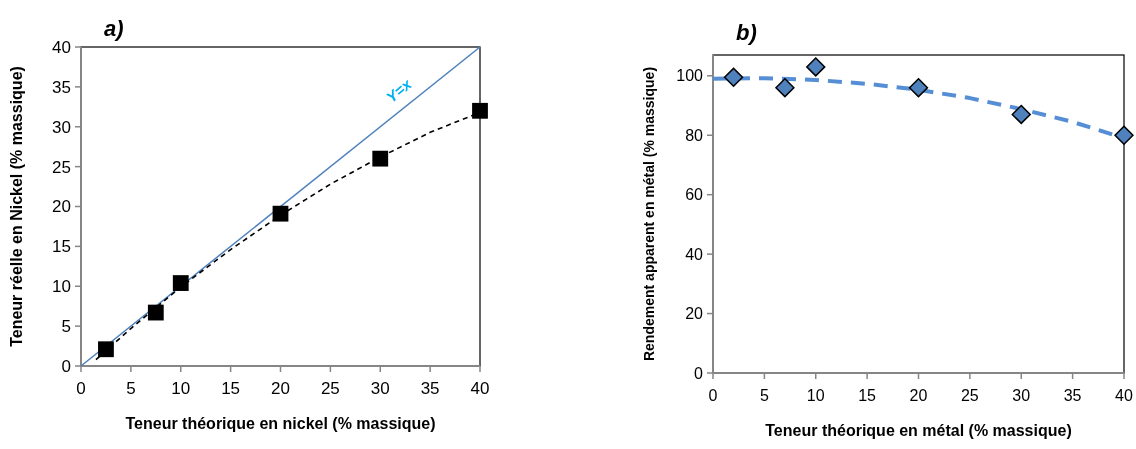 This screenshot has height=449, width=1136. I want to click on y-axis-title: Teneur réelle en Nickel (% massique), so click(16, 206).